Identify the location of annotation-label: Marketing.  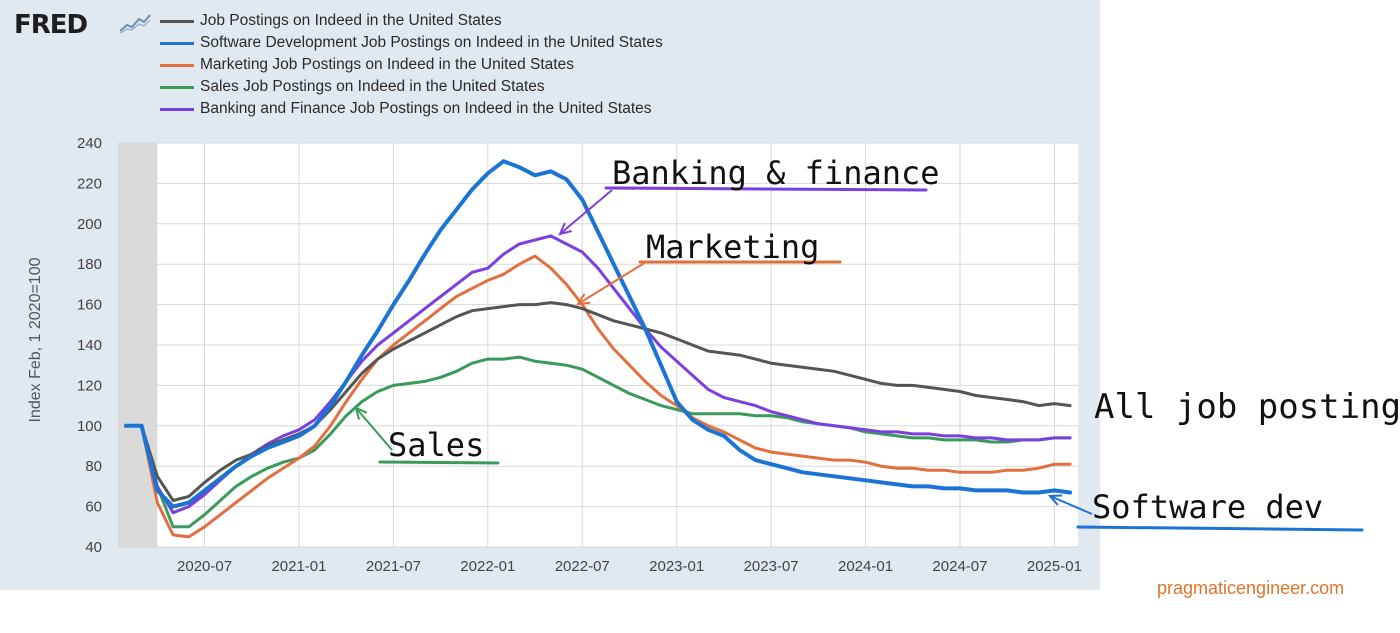
(732, 247).